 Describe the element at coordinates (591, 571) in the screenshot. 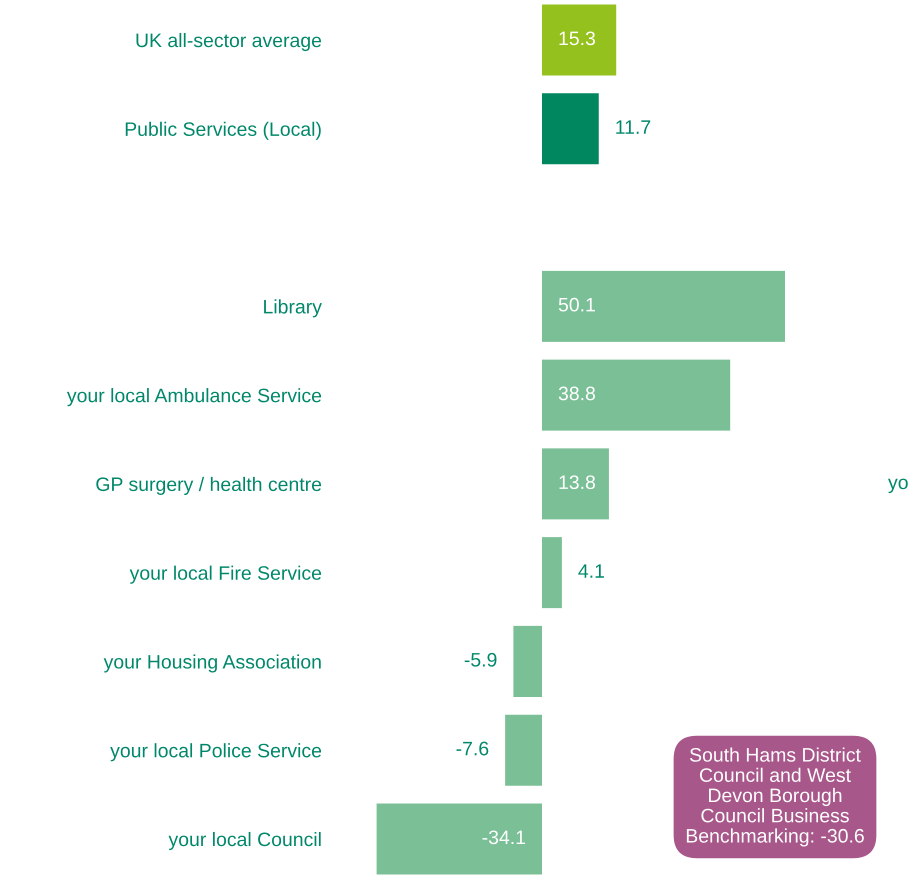

I see `data-label: 4.1` at that location.